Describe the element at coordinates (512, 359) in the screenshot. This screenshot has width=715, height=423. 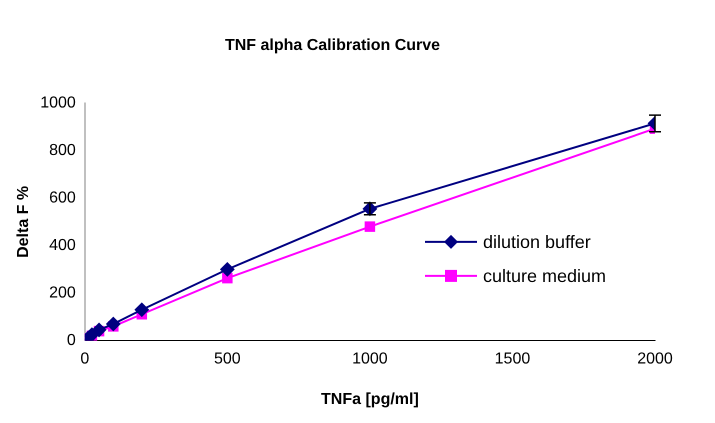
I see `x-tick-label: 1500` at that location.